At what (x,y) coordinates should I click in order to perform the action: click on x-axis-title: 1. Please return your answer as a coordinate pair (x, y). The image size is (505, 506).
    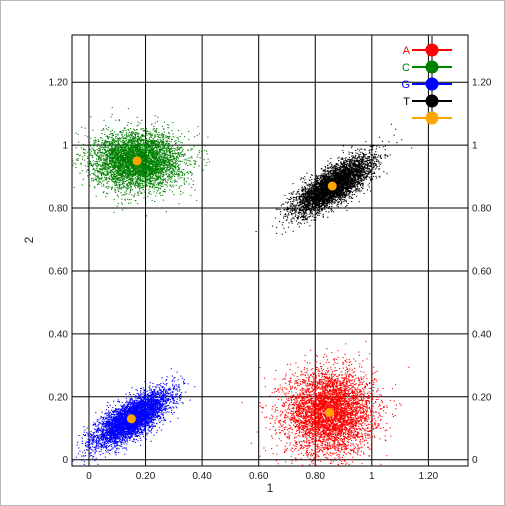
    Looking at the image, I should click on (270, 488).